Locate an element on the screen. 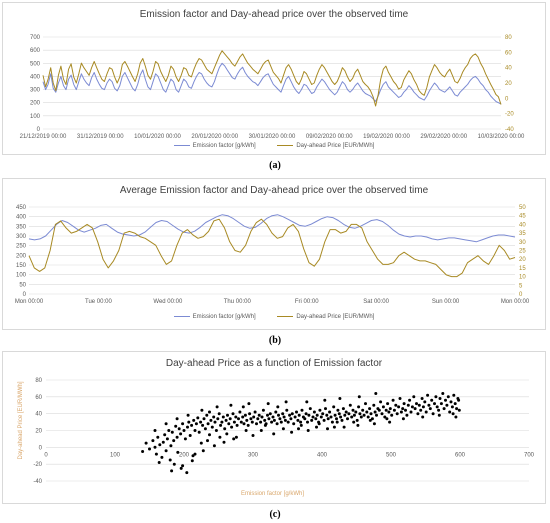  chart-b-x-tick: Tue 00:00 is located at coordinates (98, 302).